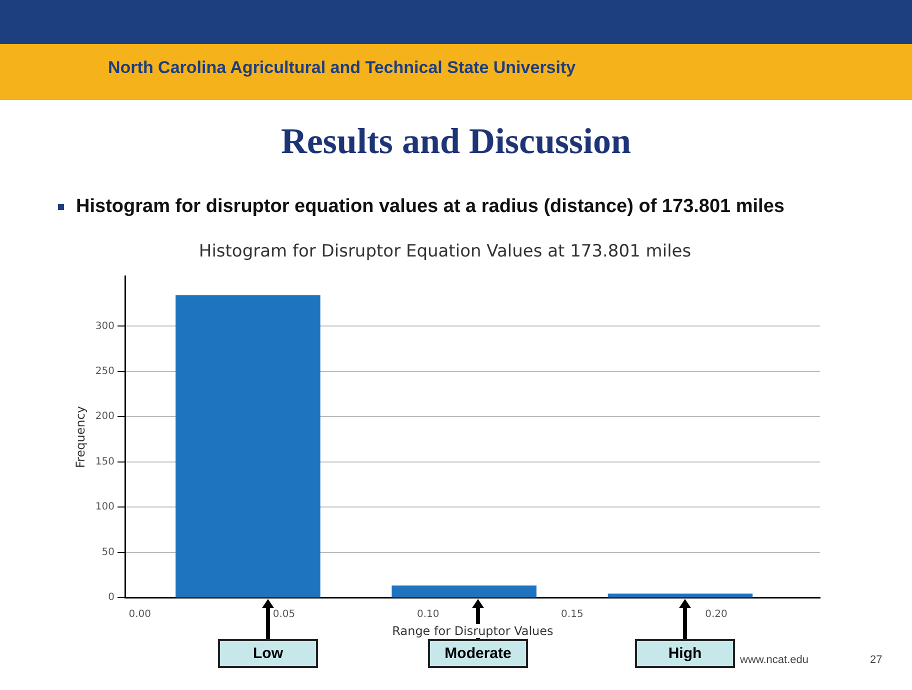 The height and width of the screenshot is (690, 912). Describe the element at coordinates (342, 68) in the screenshot. I see `text: North Carolina Agricultural and Technical State University` at that location.